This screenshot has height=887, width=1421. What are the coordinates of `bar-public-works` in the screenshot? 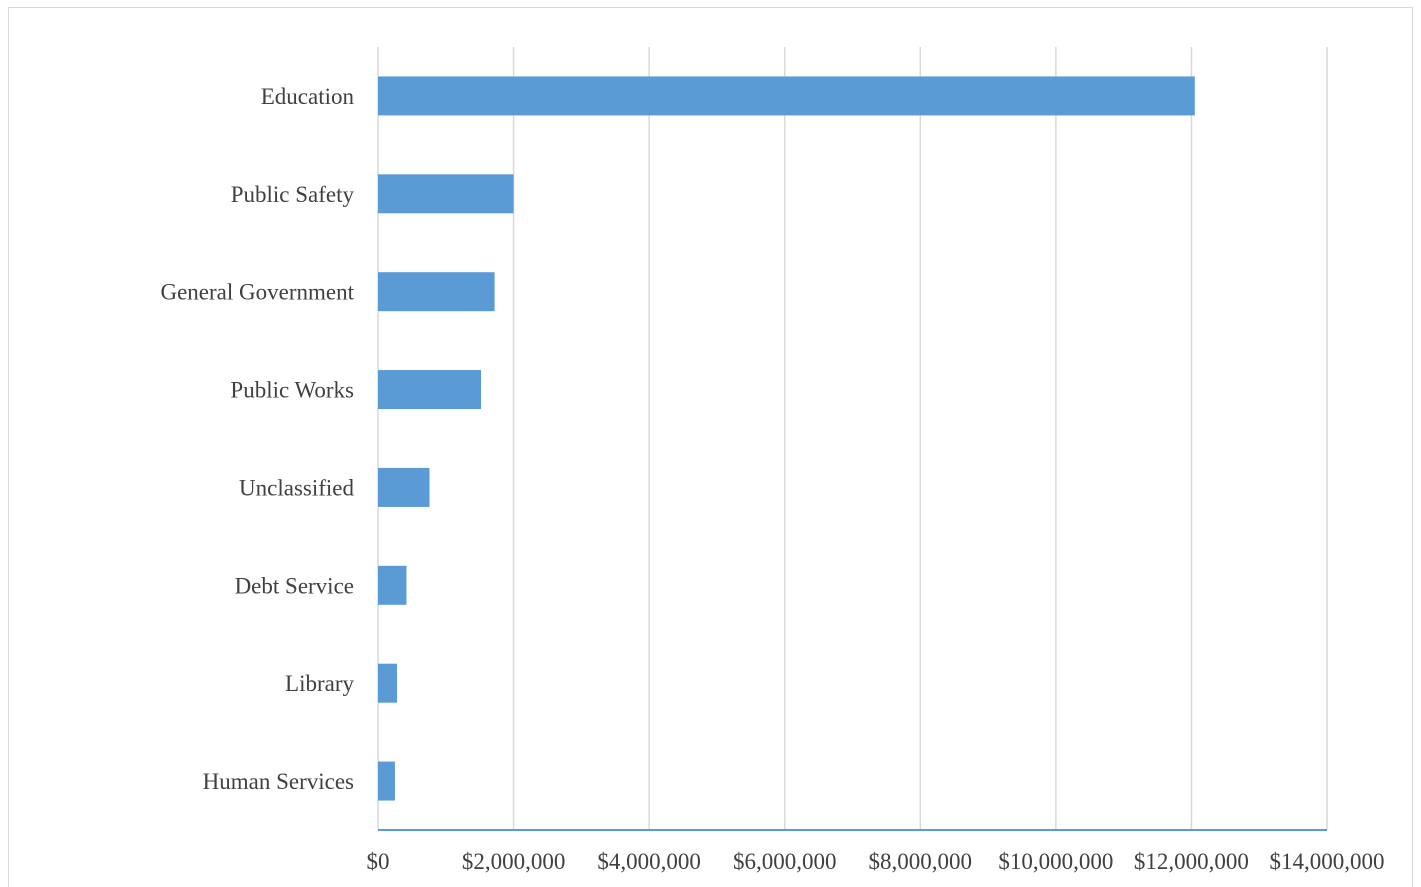 It's located at (430, 390).